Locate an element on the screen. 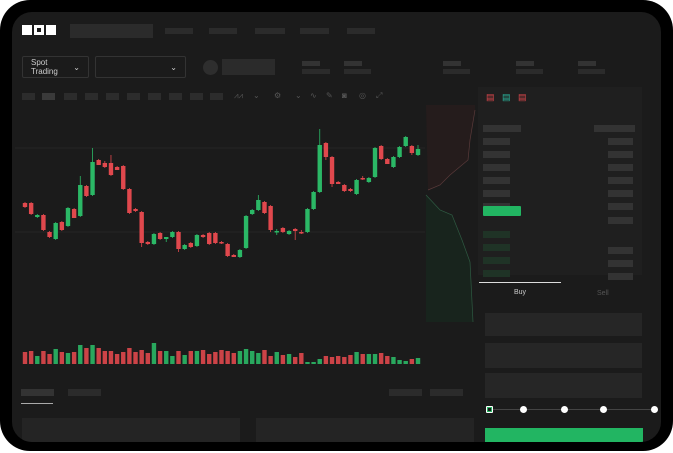  stat-label is located at coordinates (353, 63).